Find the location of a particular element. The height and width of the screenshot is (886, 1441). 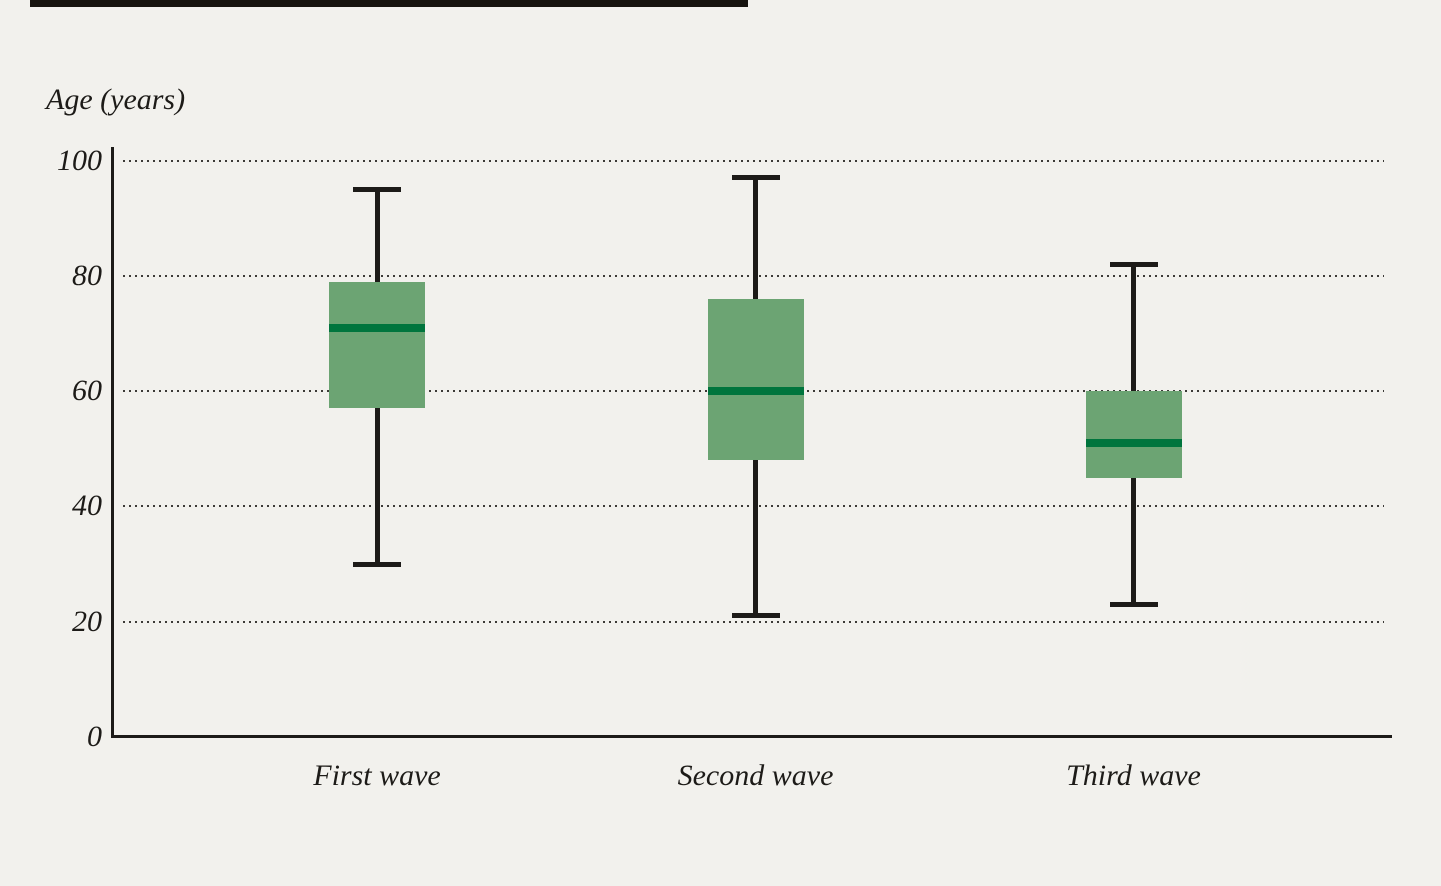

y-tick-label-60: 60 is located at coordinates (87, 391).